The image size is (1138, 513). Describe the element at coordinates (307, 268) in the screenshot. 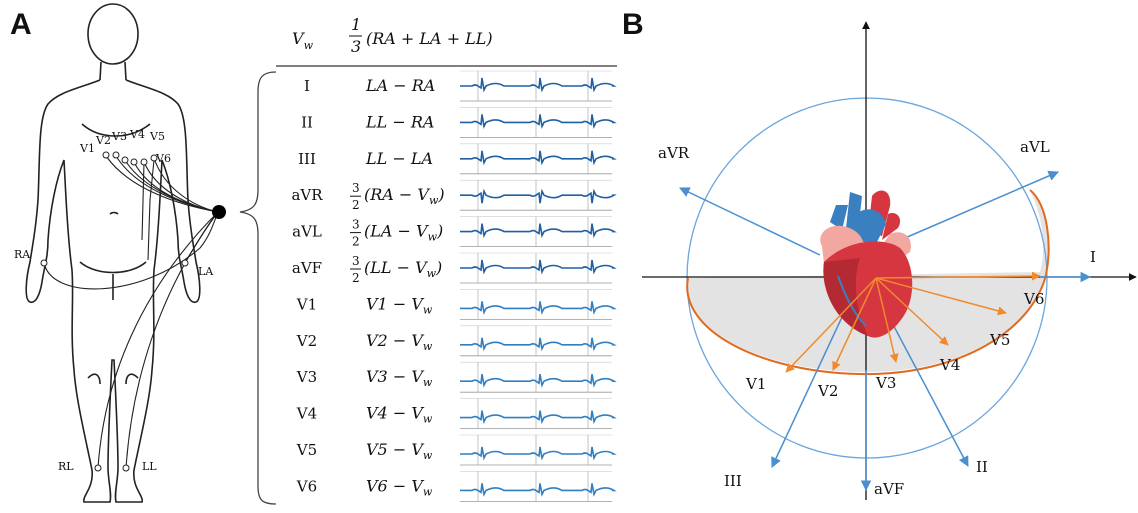

I see `lead-name-avf: aVF` at that location.